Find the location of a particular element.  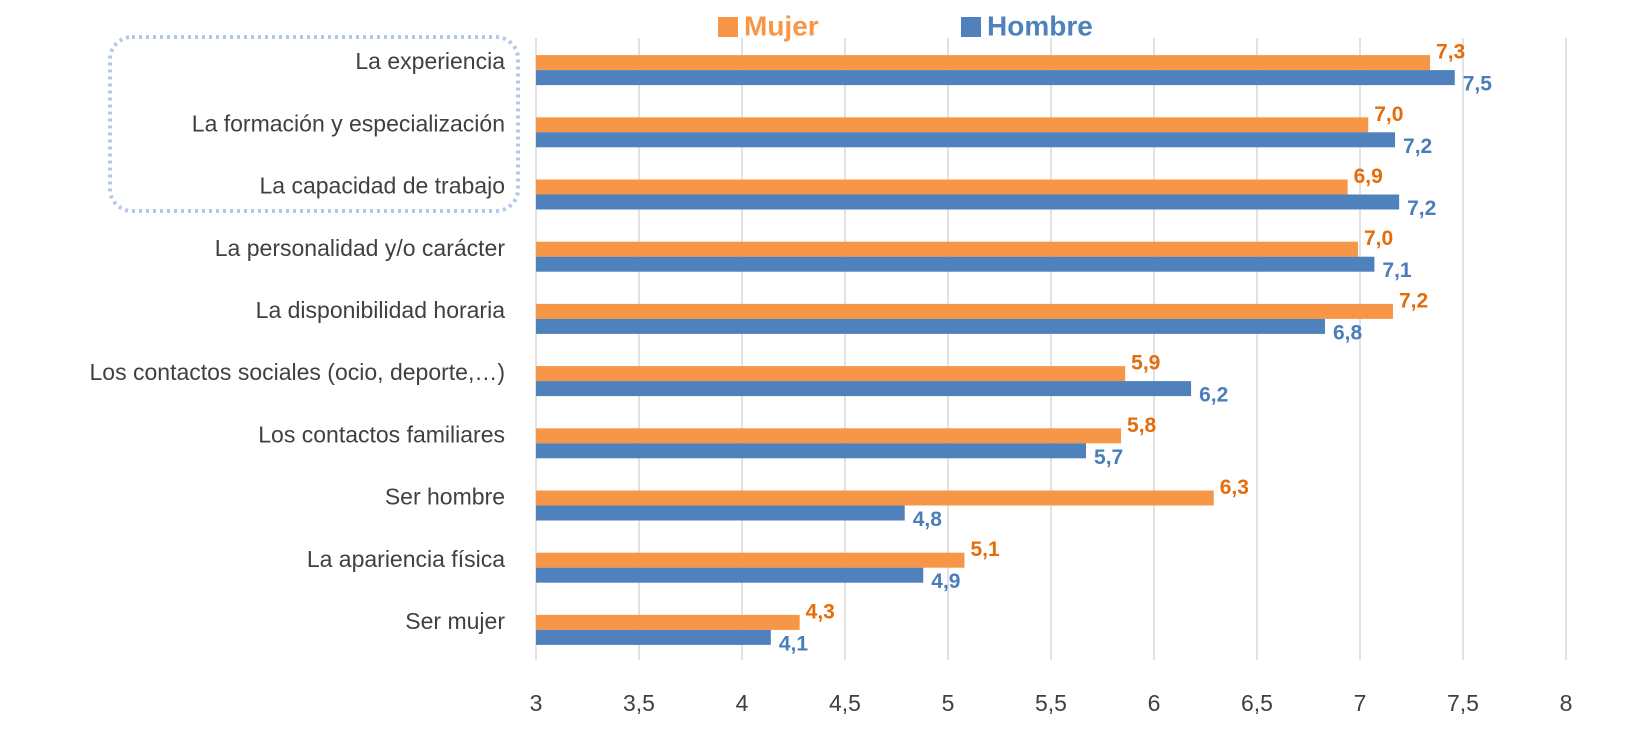

value-label: 4,3 is located at coordinates (820, 611).